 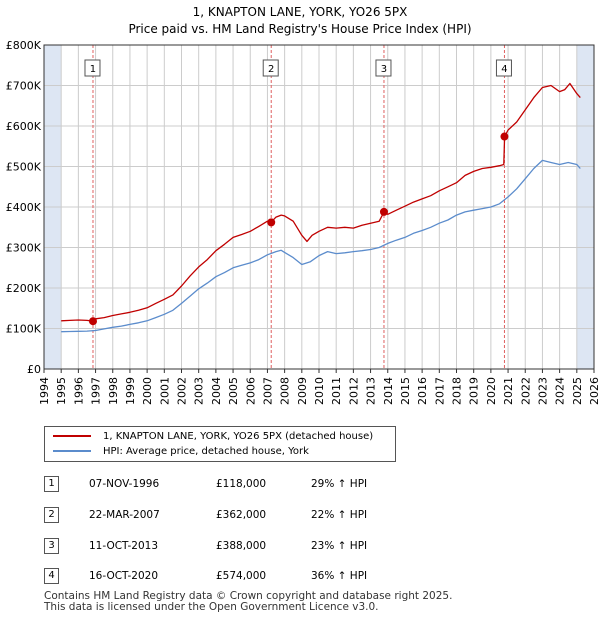 I want to click on sale-date: 07-NOV-1996, so click(x=124, y=484).